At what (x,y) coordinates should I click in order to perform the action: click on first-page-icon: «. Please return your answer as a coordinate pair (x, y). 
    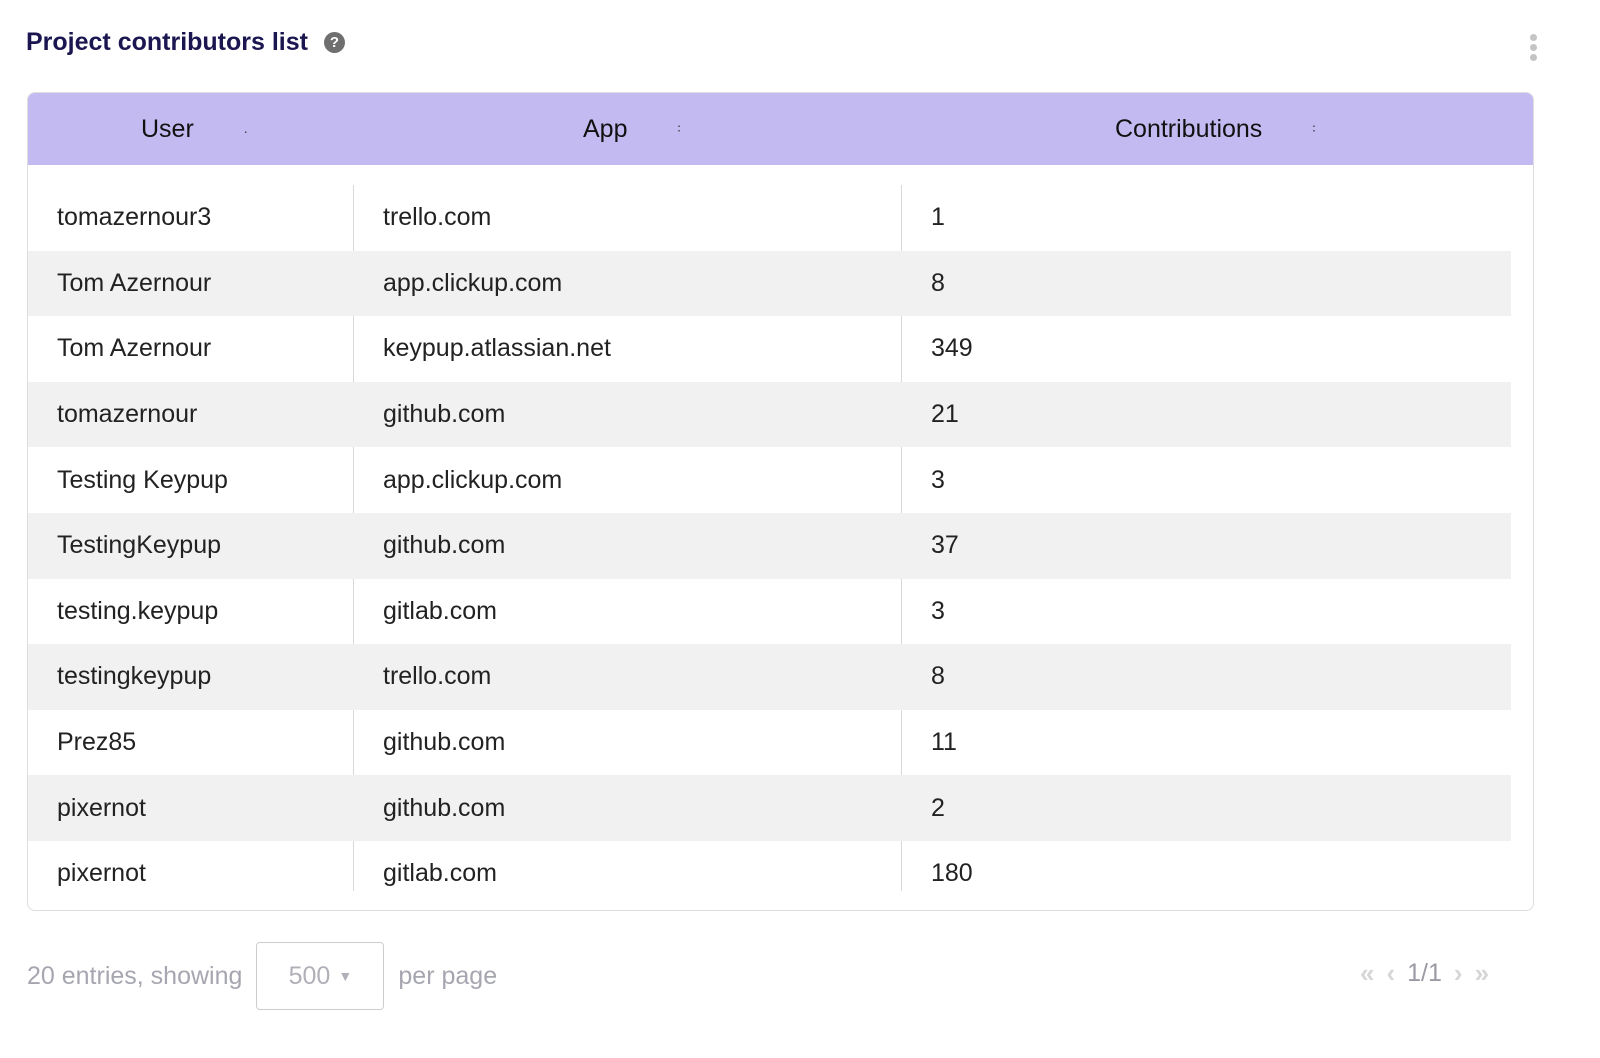
    Looking at the image, I should click on (1367, 973).